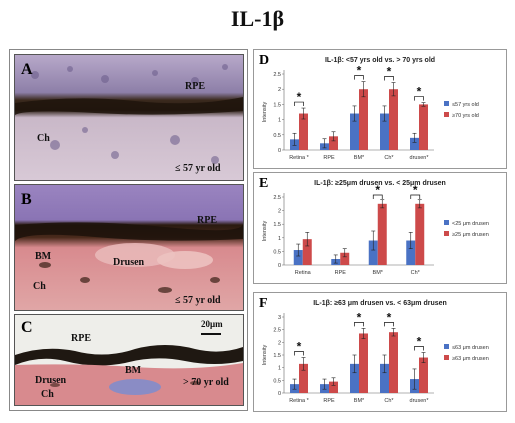 The image size is (515, 423). Describe the element at coordinates (207, 220) in the screenshot. I see `label-rpe-b: RPE` at that location.